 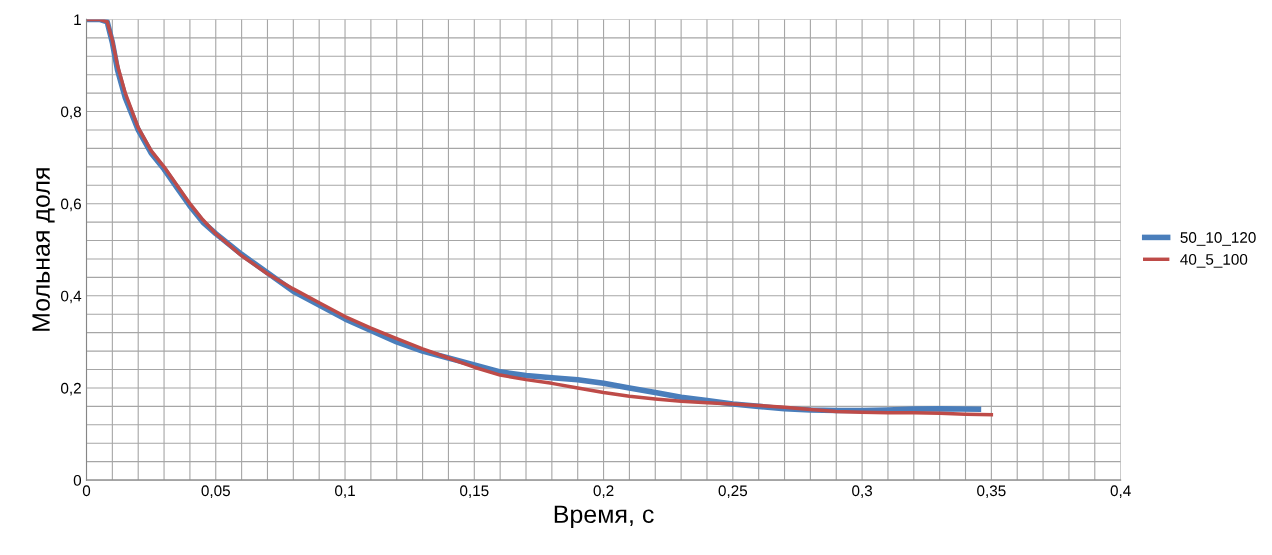 What do you see at coordinates (71, 113) in the screenshot?
I see `y-tick-label: 0,8` at bounding box center [71, 113].